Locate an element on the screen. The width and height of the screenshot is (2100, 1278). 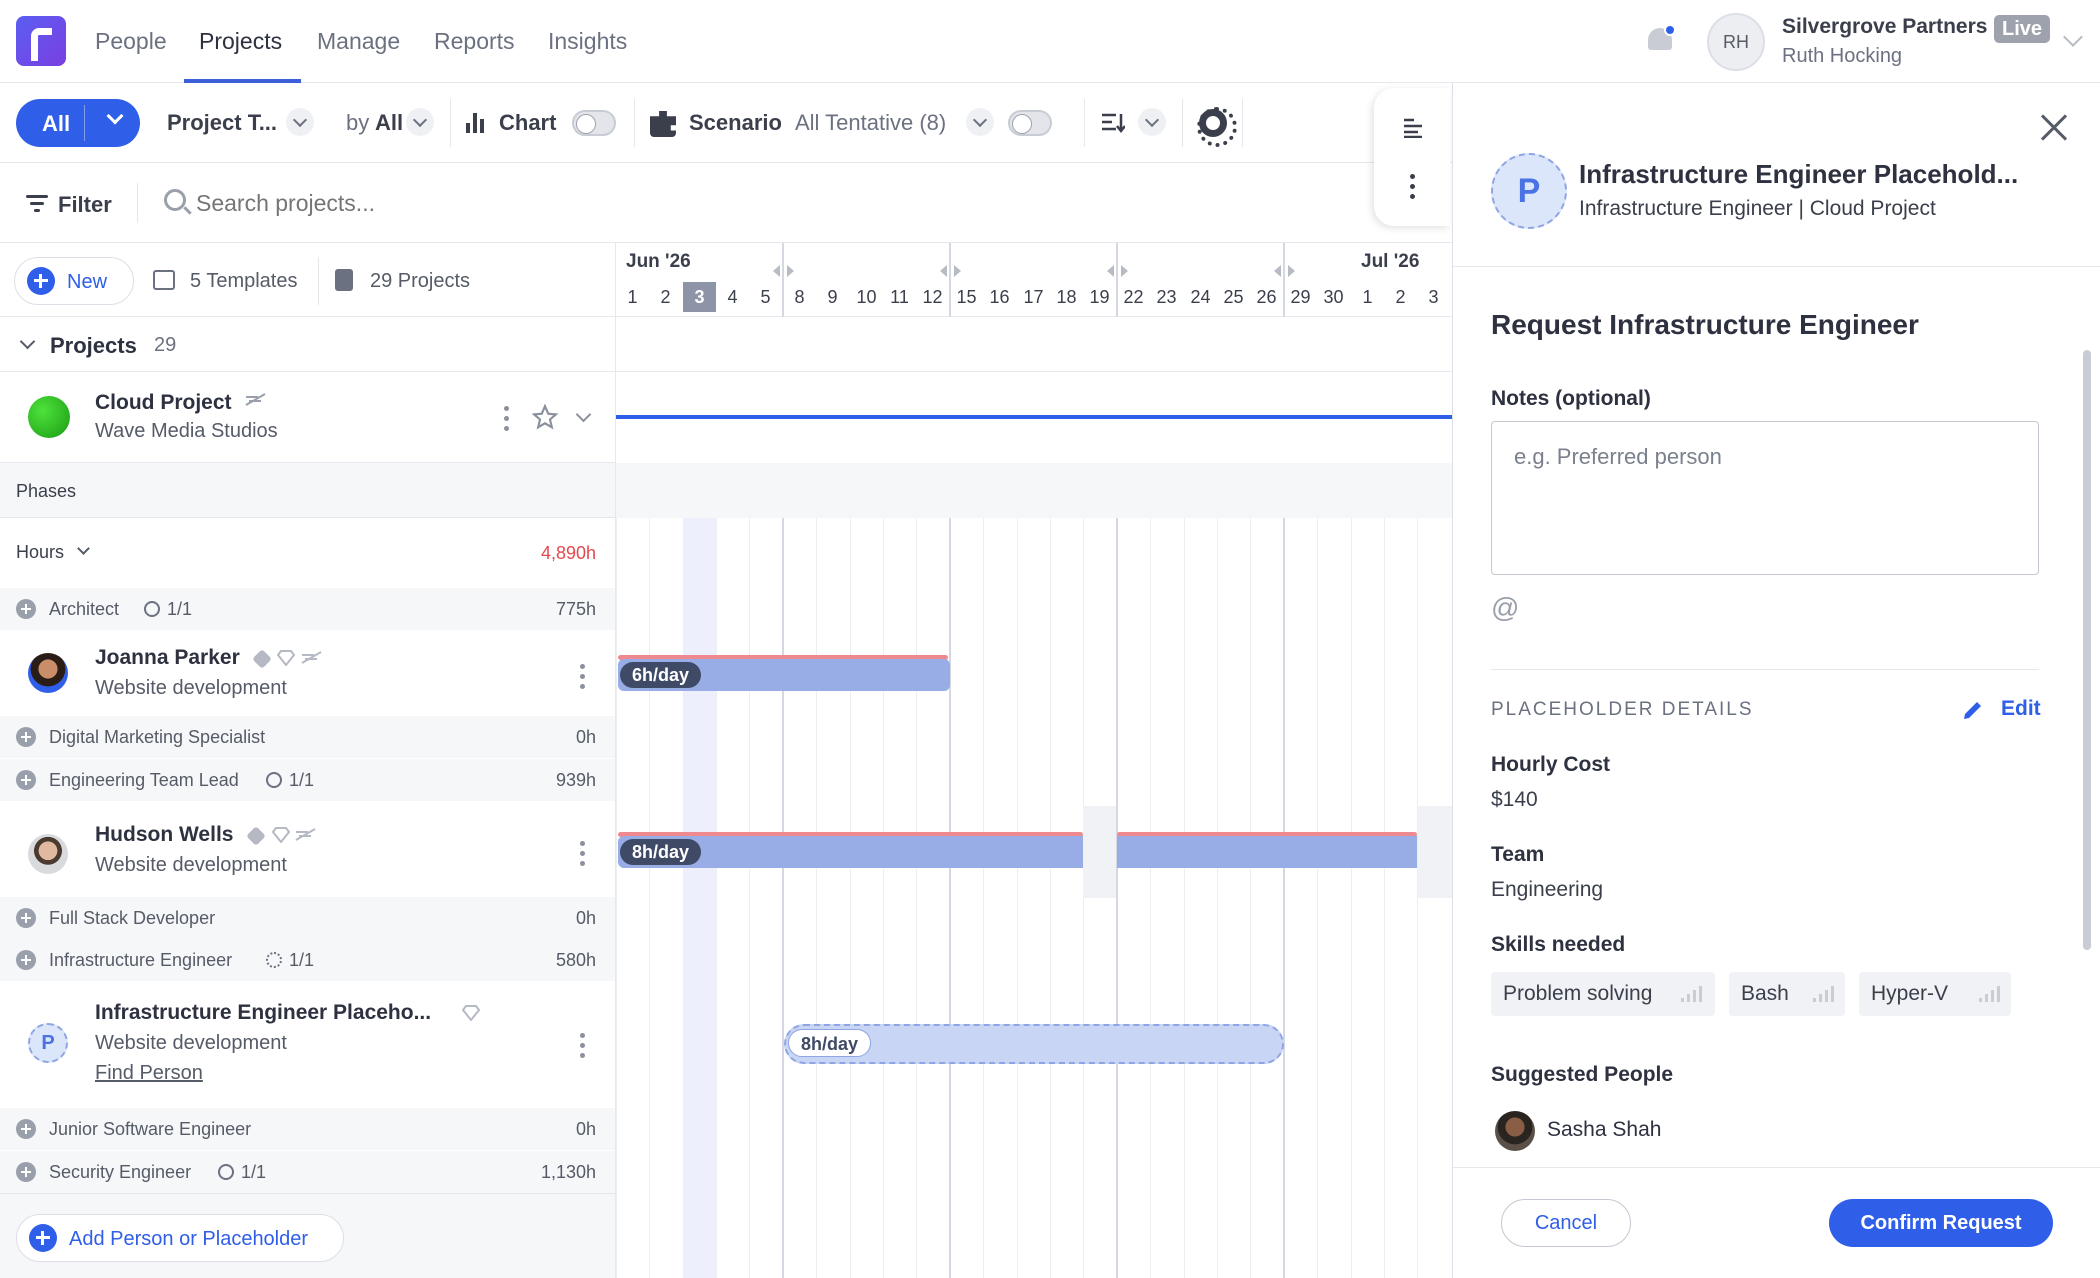
sort-icon is located at coordinates (1113, 123).